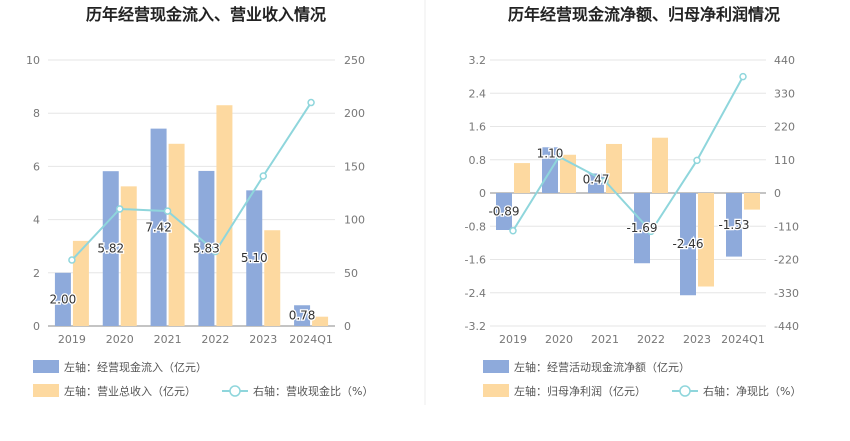 This screenshot has height=441, width=850. I want to click on bar-data-label: -1.69, so click(641, 228).